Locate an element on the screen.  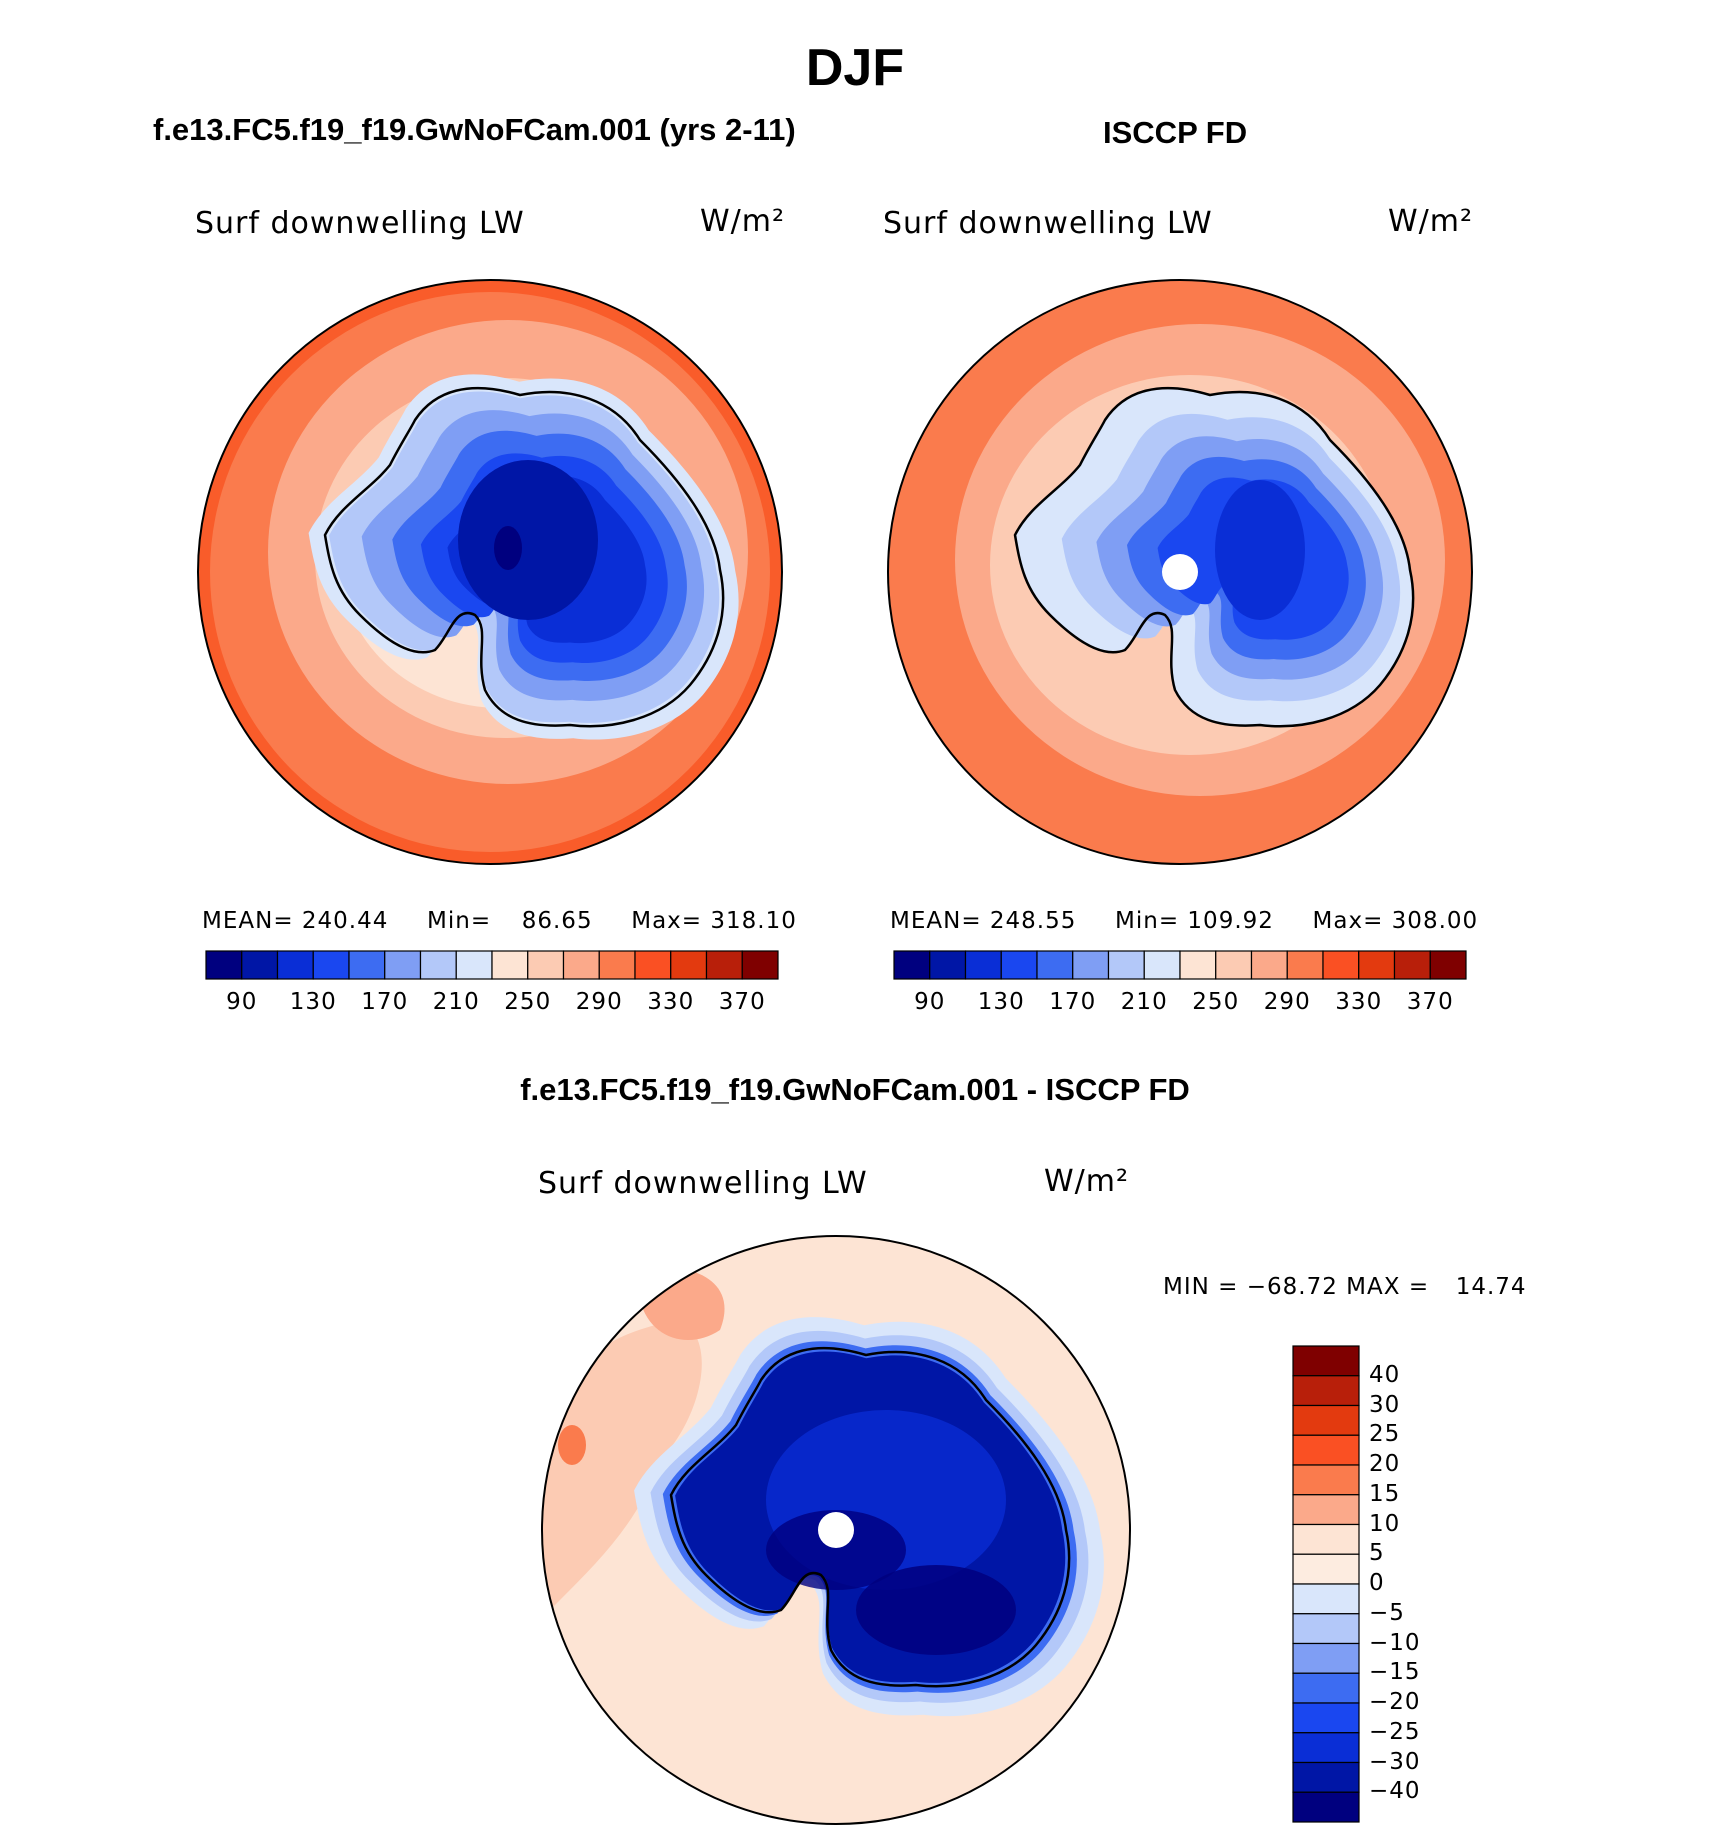
model-colorbar is located at coordinates (492, 965).